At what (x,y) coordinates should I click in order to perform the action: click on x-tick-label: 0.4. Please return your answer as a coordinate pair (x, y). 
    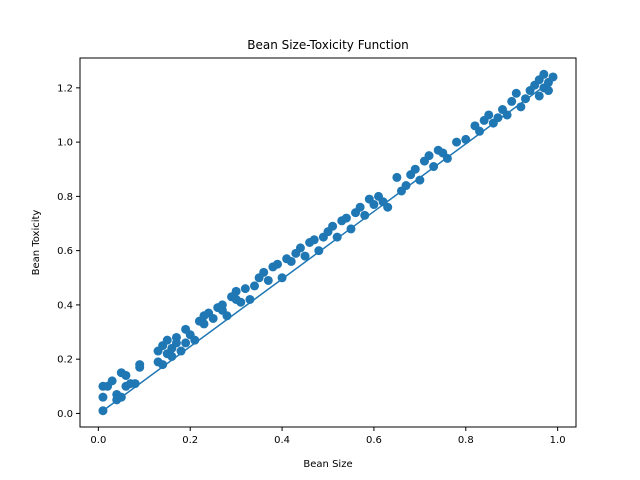
    Looking at the image, I should click on (282, 440).